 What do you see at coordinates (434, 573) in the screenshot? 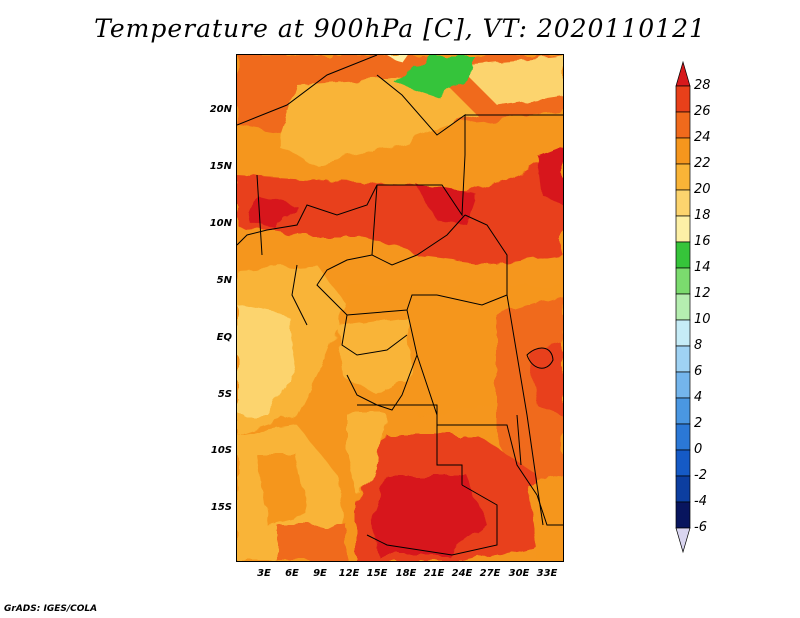
I see `lon-label-21e: 21E` at bounding box center [434, 573].